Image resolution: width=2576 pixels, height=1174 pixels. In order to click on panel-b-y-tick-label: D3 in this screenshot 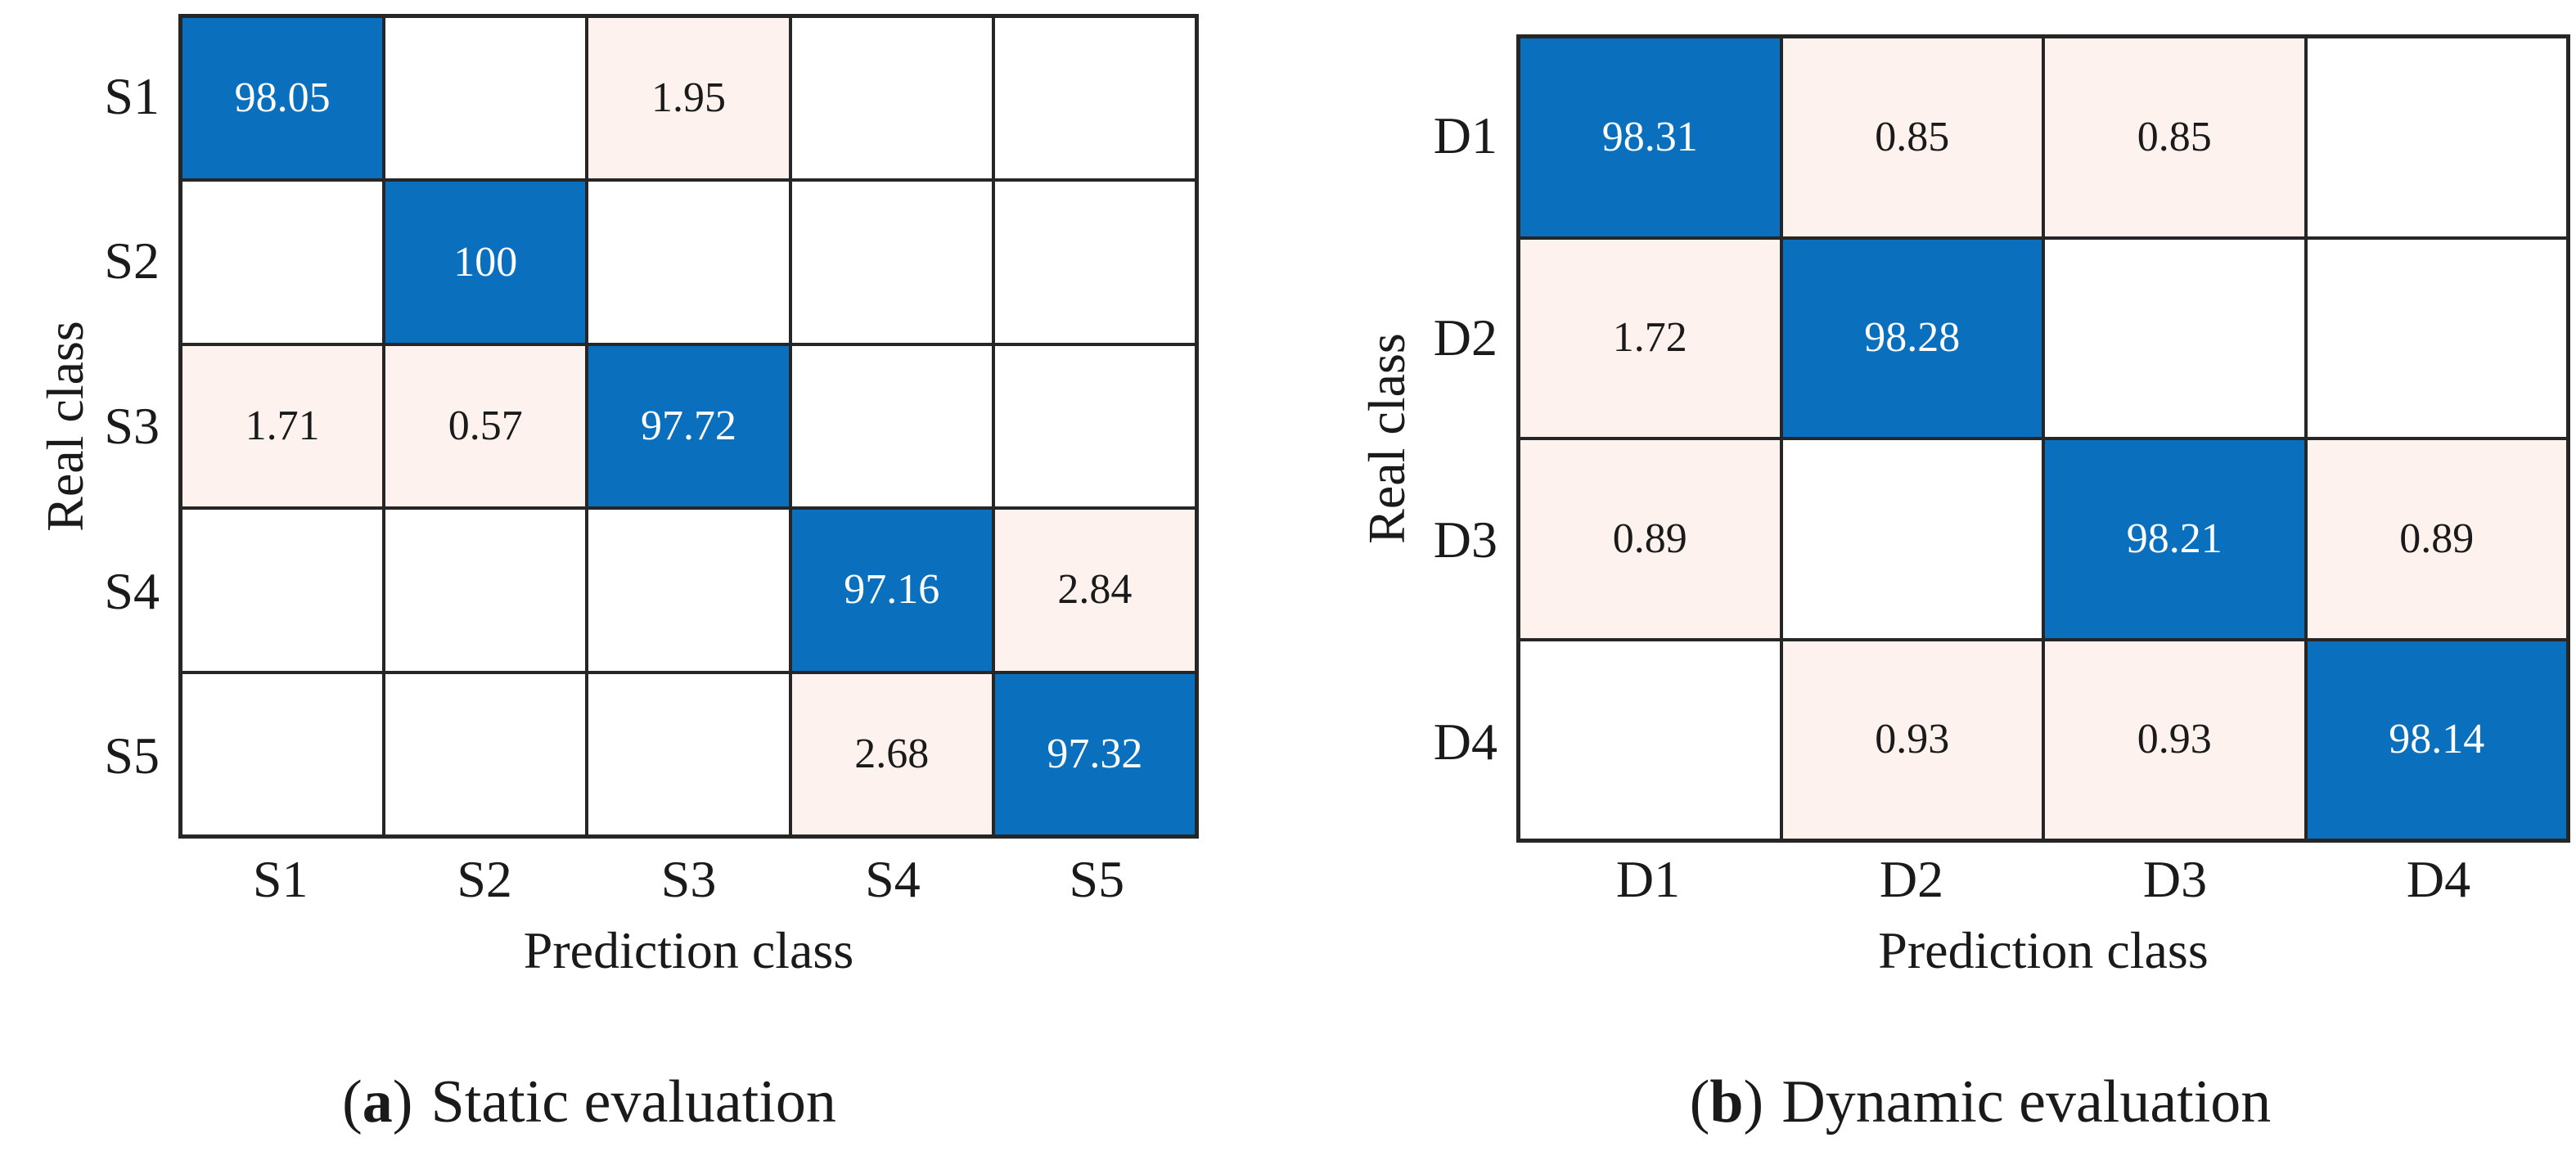, I will do `click(1465, 539)`.